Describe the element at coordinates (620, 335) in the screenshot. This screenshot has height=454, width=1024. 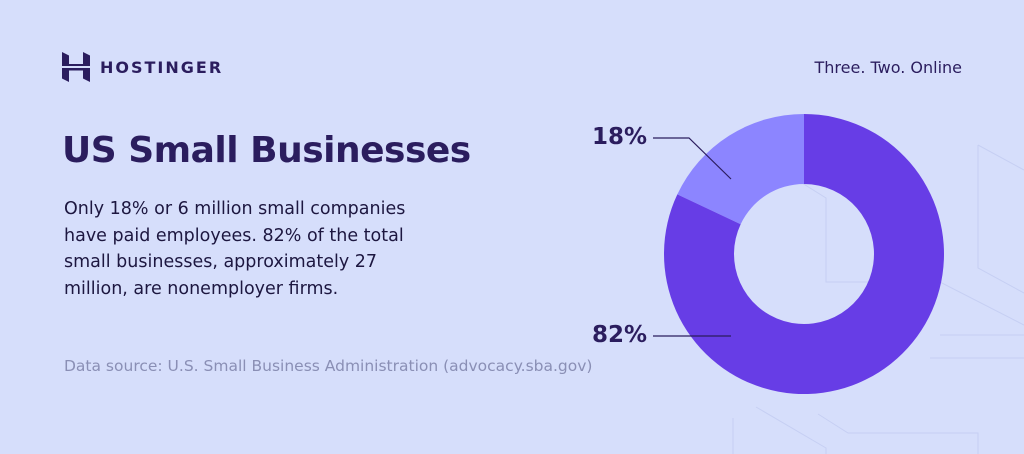
I see `label-nonemployer-pct: 82%` at that location.